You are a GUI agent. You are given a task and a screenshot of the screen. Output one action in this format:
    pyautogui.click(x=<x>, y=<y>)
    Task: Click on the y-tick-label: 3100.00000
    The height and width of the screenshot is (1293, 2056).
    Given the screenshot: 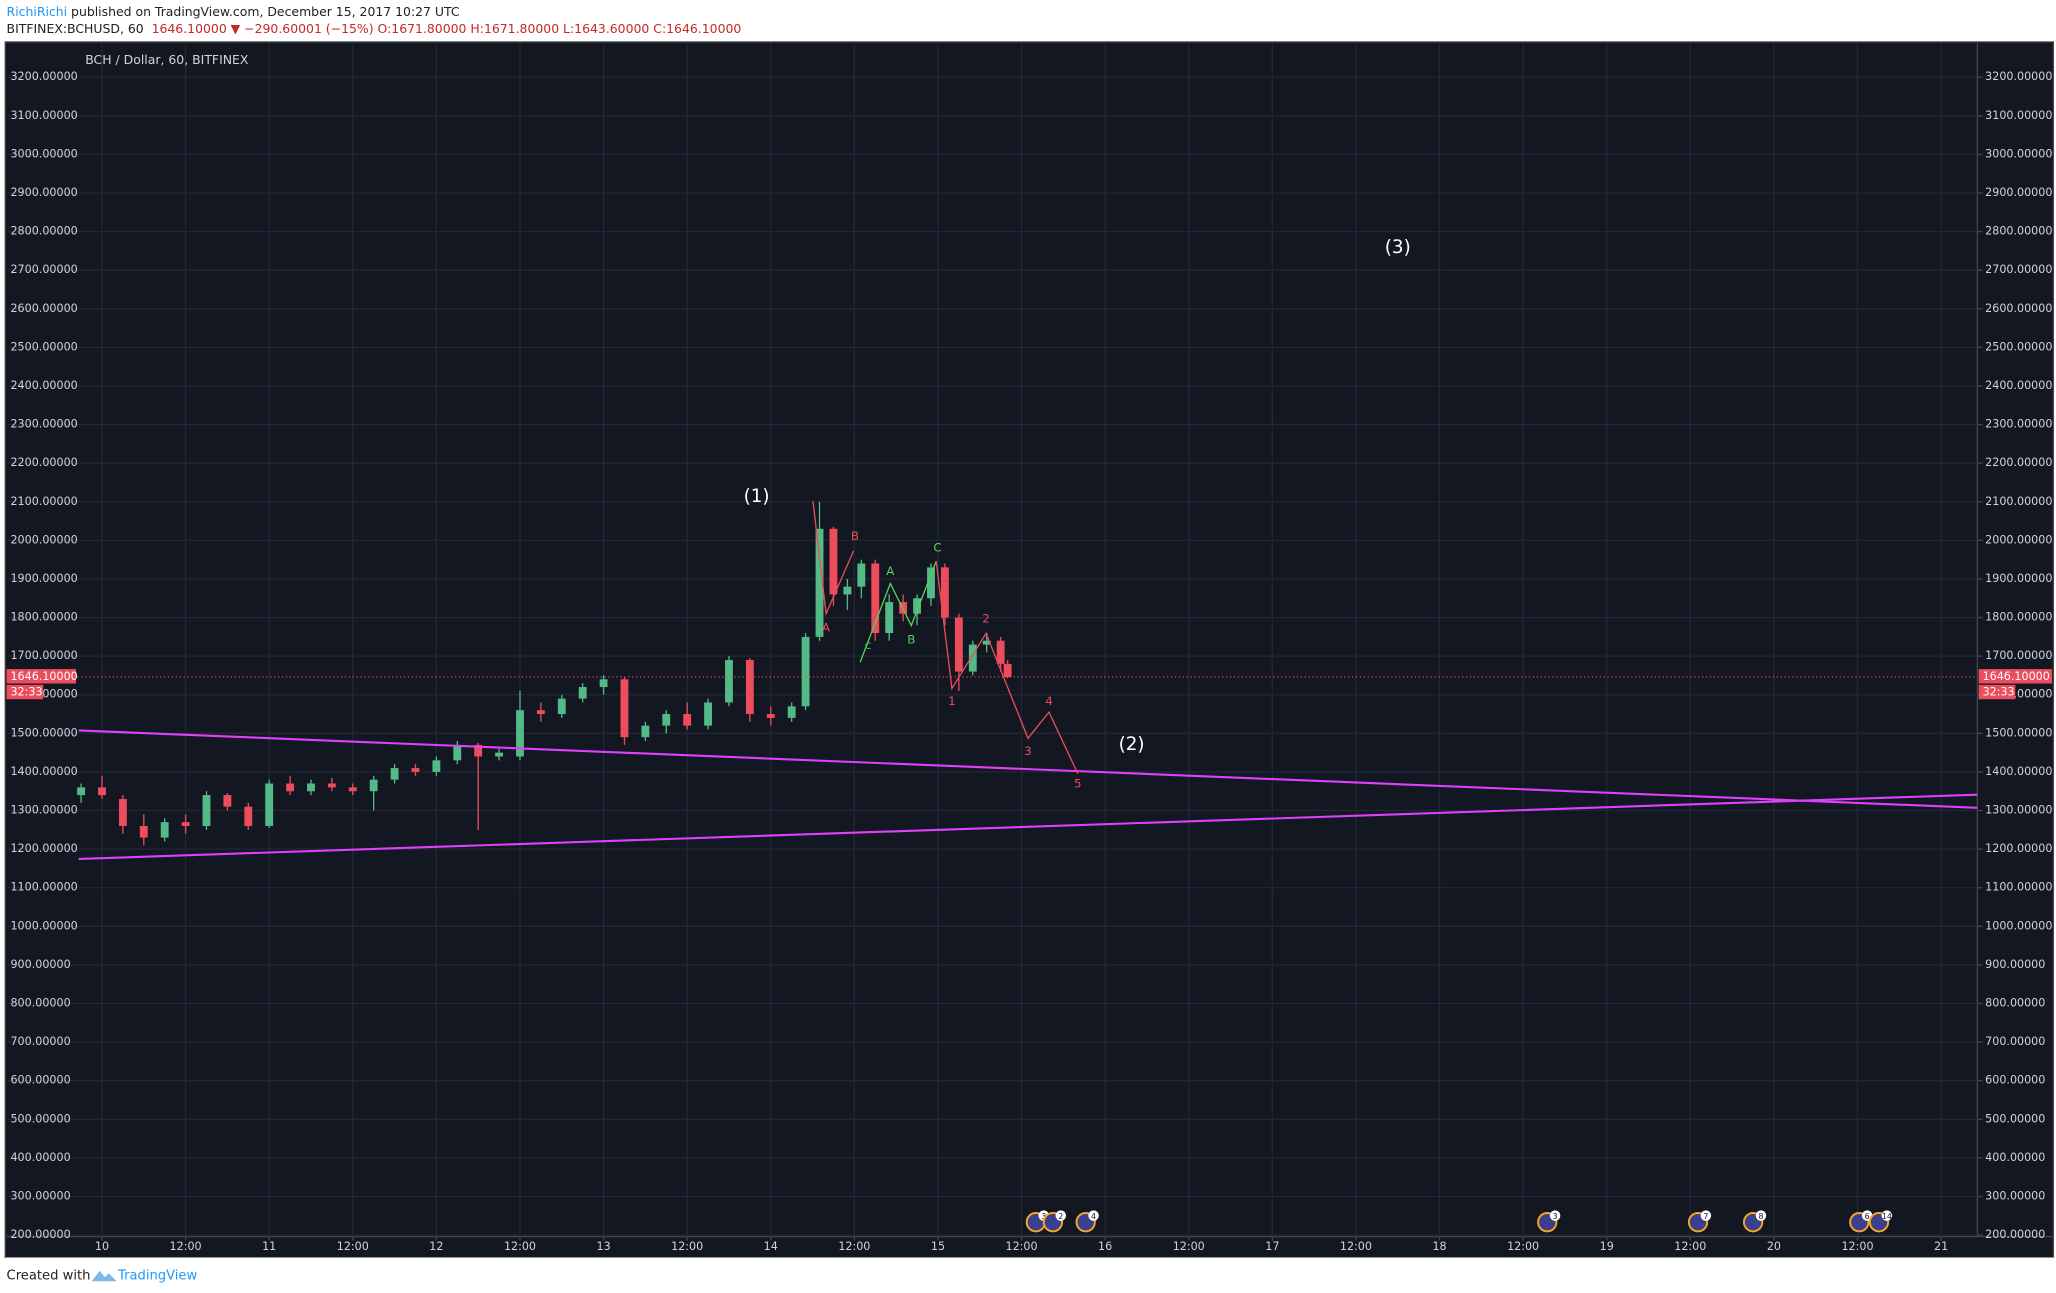 What is the action you would take?
    pyautogui.click(x=43, y=115)
    